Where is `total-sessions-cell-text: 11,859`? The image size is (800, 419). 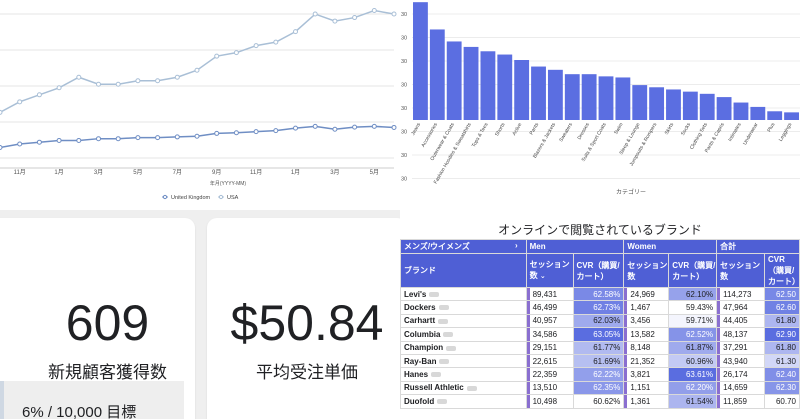
total-sessions-cell-text: 11,859 is located at coordinates (735, 401).